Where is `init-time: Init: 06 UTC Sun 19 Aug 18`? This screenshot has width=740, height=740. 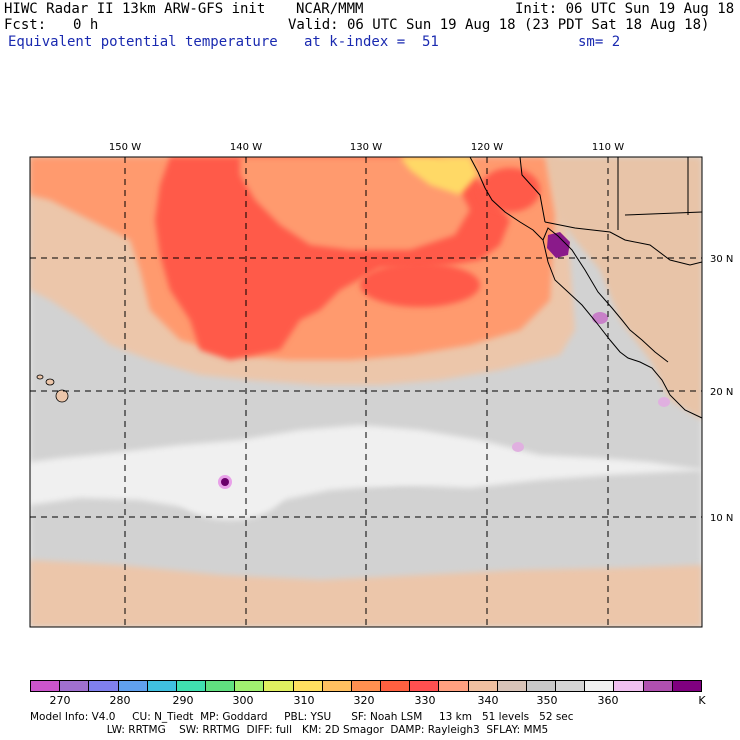
init-time: Init: 06 UTC Sun 19 Aug 18 is located at coordinates (625, 9).